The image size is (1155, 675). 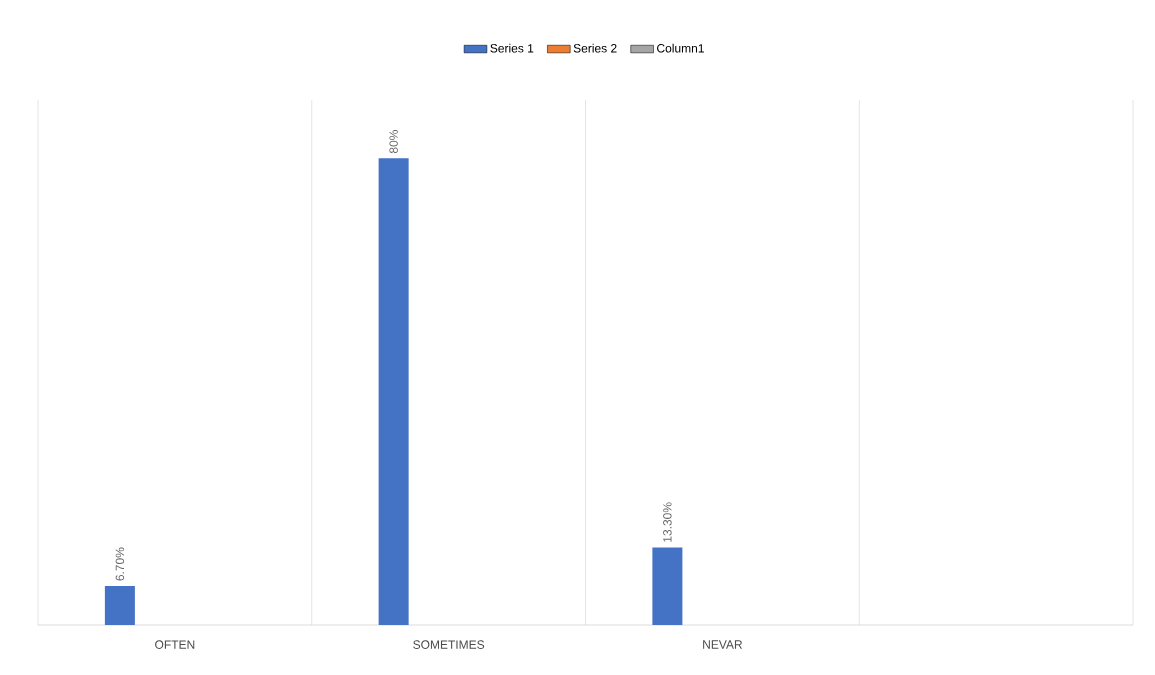 I want to click on x-tick-label: NEVAR, so click(x=723, y=644).